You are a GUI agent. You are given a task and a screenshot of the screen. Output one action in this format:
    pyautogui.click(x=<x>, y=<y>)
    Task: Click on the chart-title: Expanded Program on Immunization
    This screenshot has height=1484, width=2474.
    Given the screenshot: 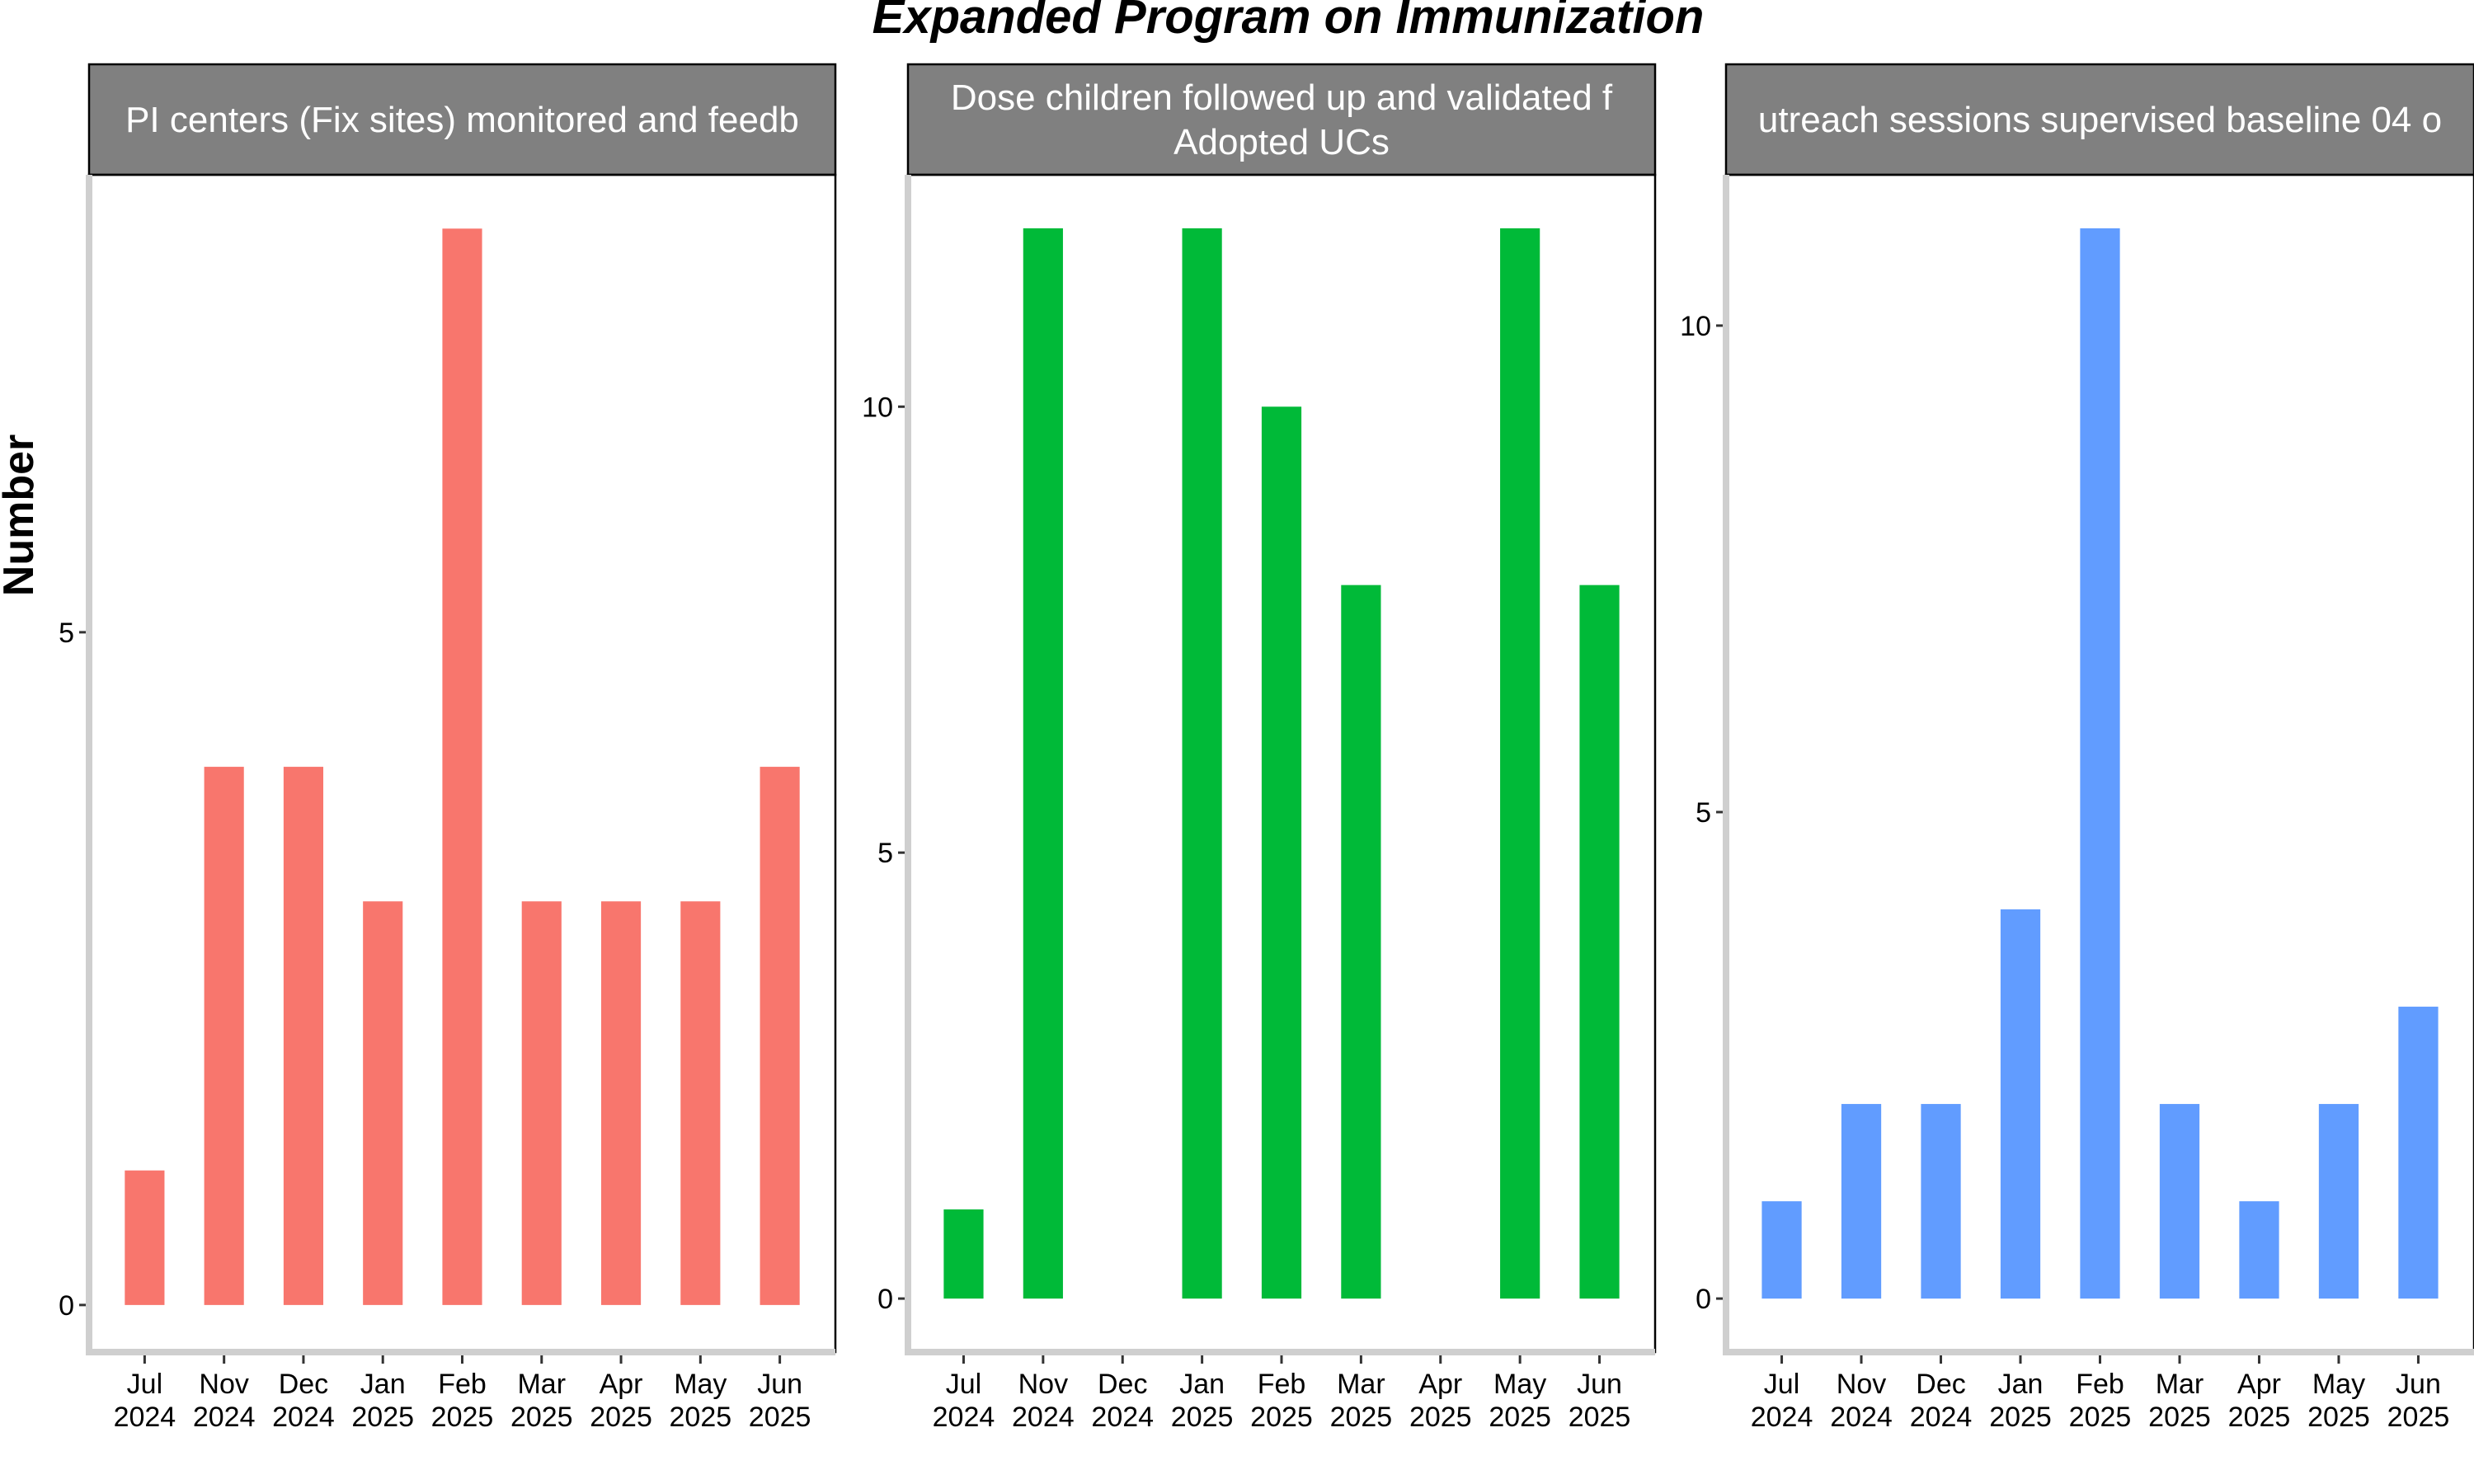 What is the action you would take?
    pyautogui.click(x=1288, y=22)
    